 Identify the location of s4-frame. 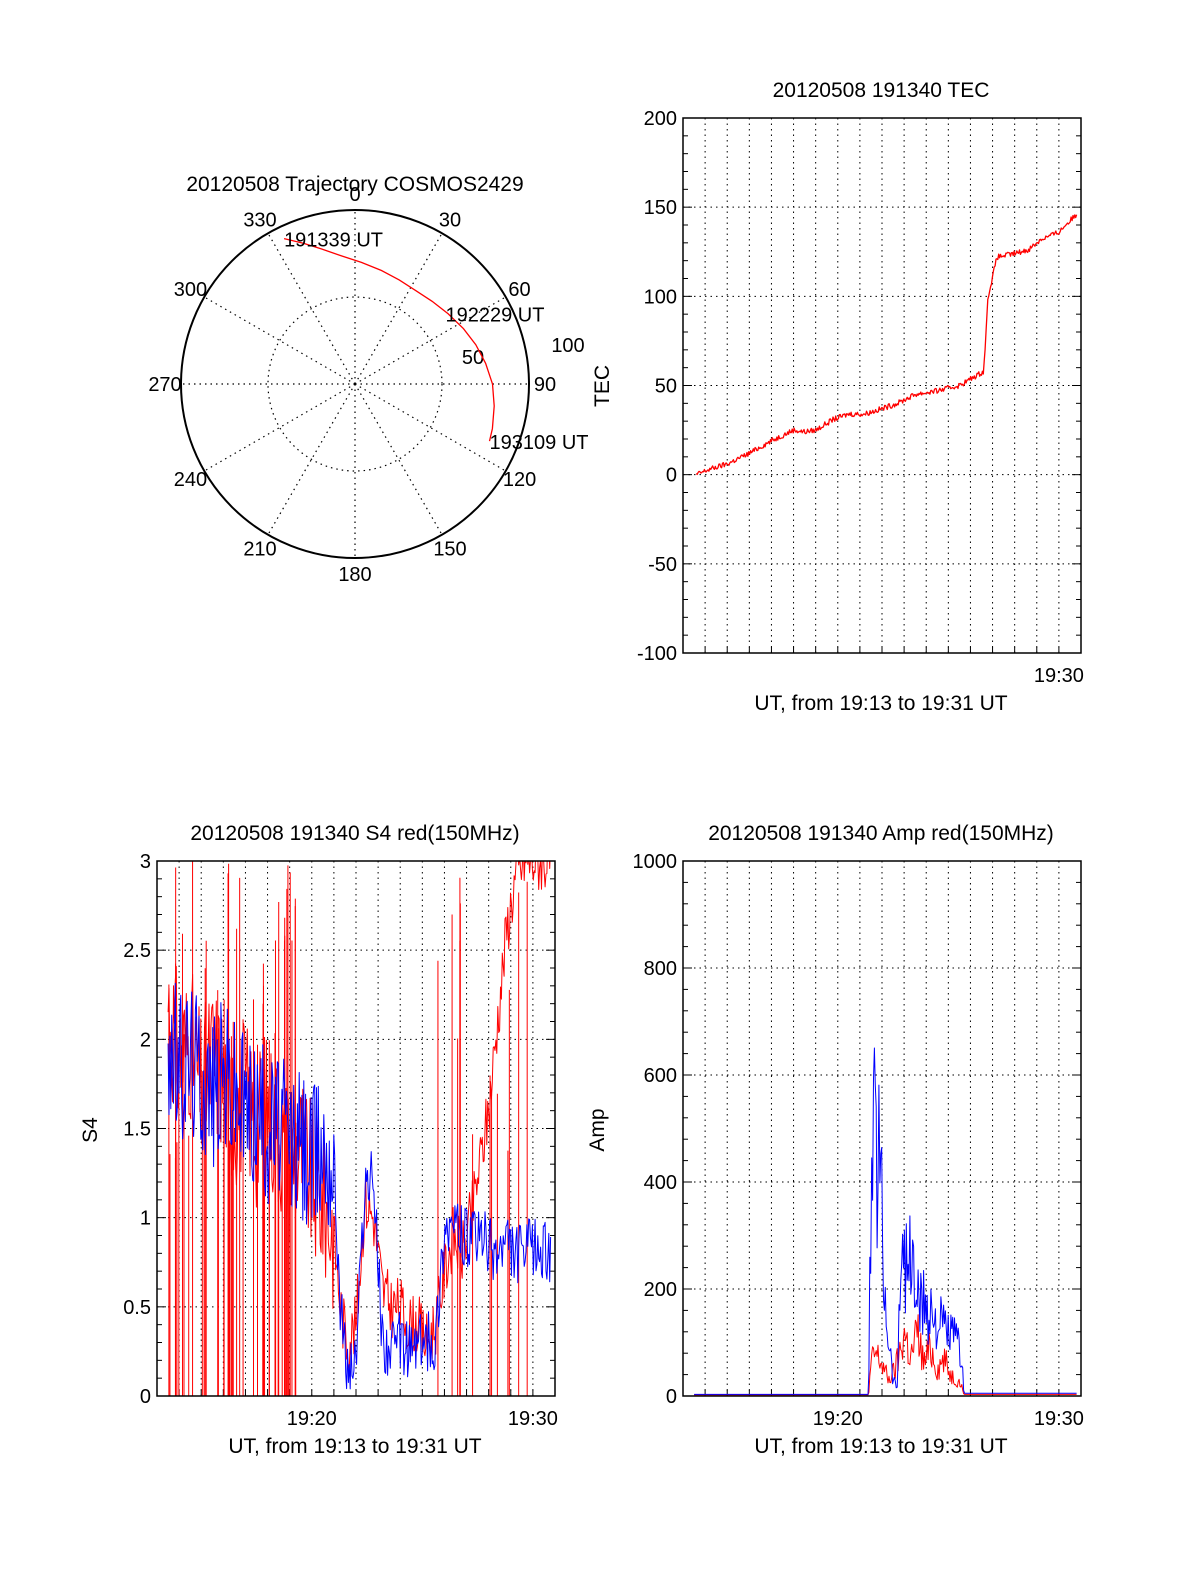
(356, 1128).